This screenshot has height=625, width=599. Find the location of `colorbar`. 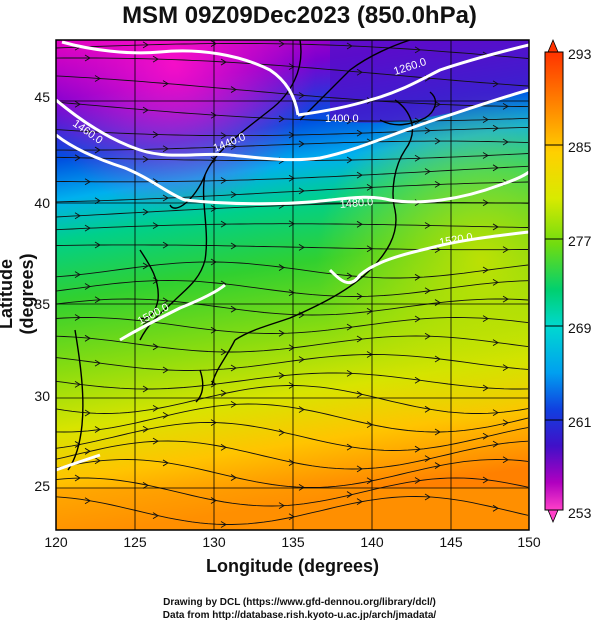

colorbar is located at coordinates (554, 281).